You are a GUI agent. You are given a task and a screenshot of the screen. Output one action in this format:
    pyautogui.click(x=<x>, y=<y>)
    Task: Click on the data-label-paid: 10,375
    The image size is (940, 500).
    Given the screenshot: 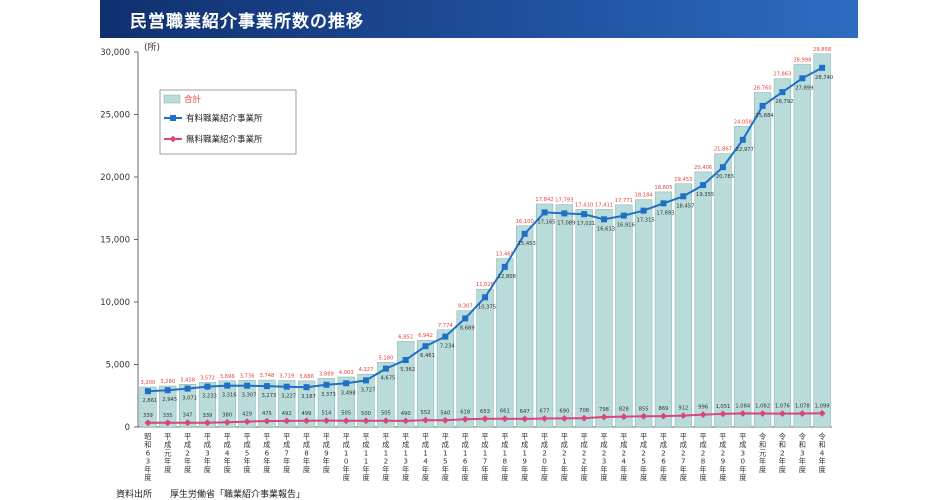 What is the action you would take?
    pyautogui.click(x=487, y=307)
    